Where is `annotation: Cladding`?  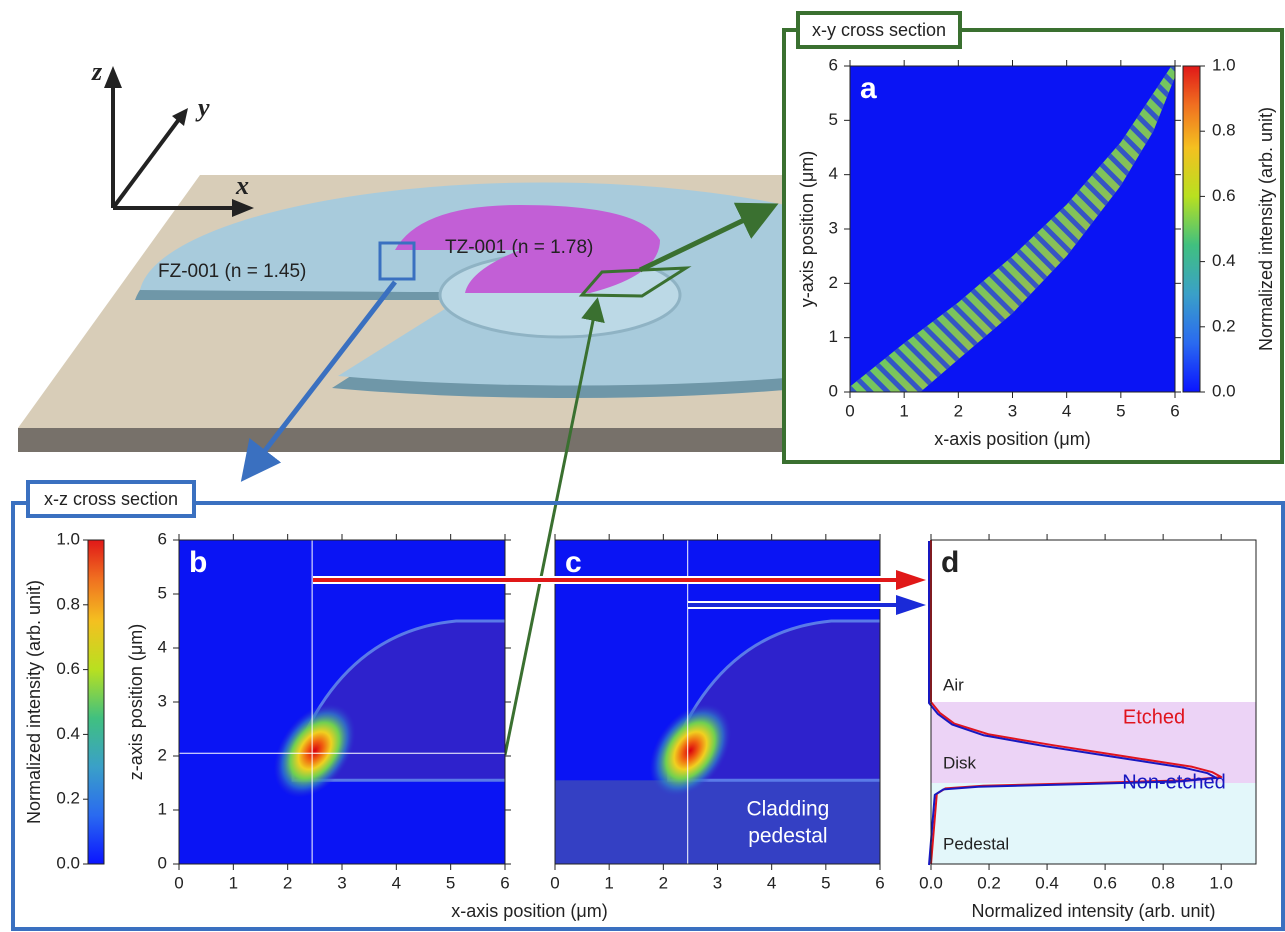 annotation: Cladding is located at coordinates (787, 809).